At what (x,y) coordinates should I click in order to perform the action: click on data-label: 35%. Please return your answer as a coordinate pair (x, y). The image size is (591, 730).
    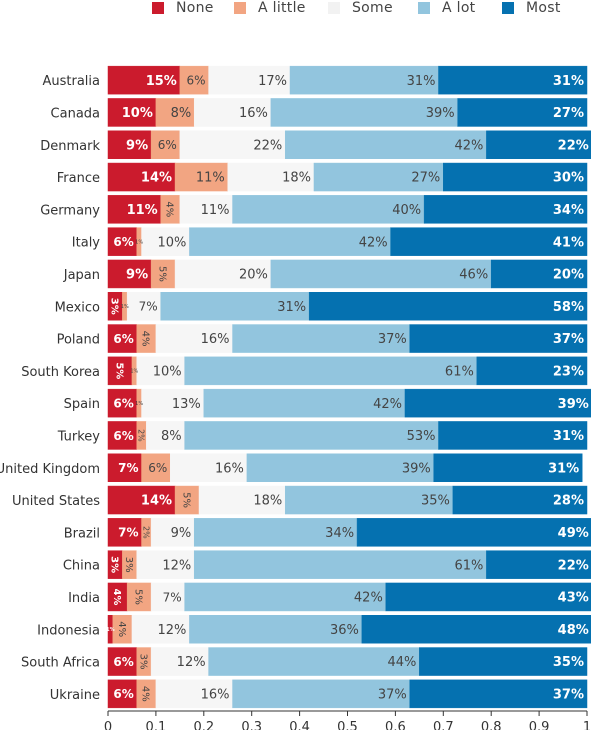
    Looking at the image, I should click on (435, 501).